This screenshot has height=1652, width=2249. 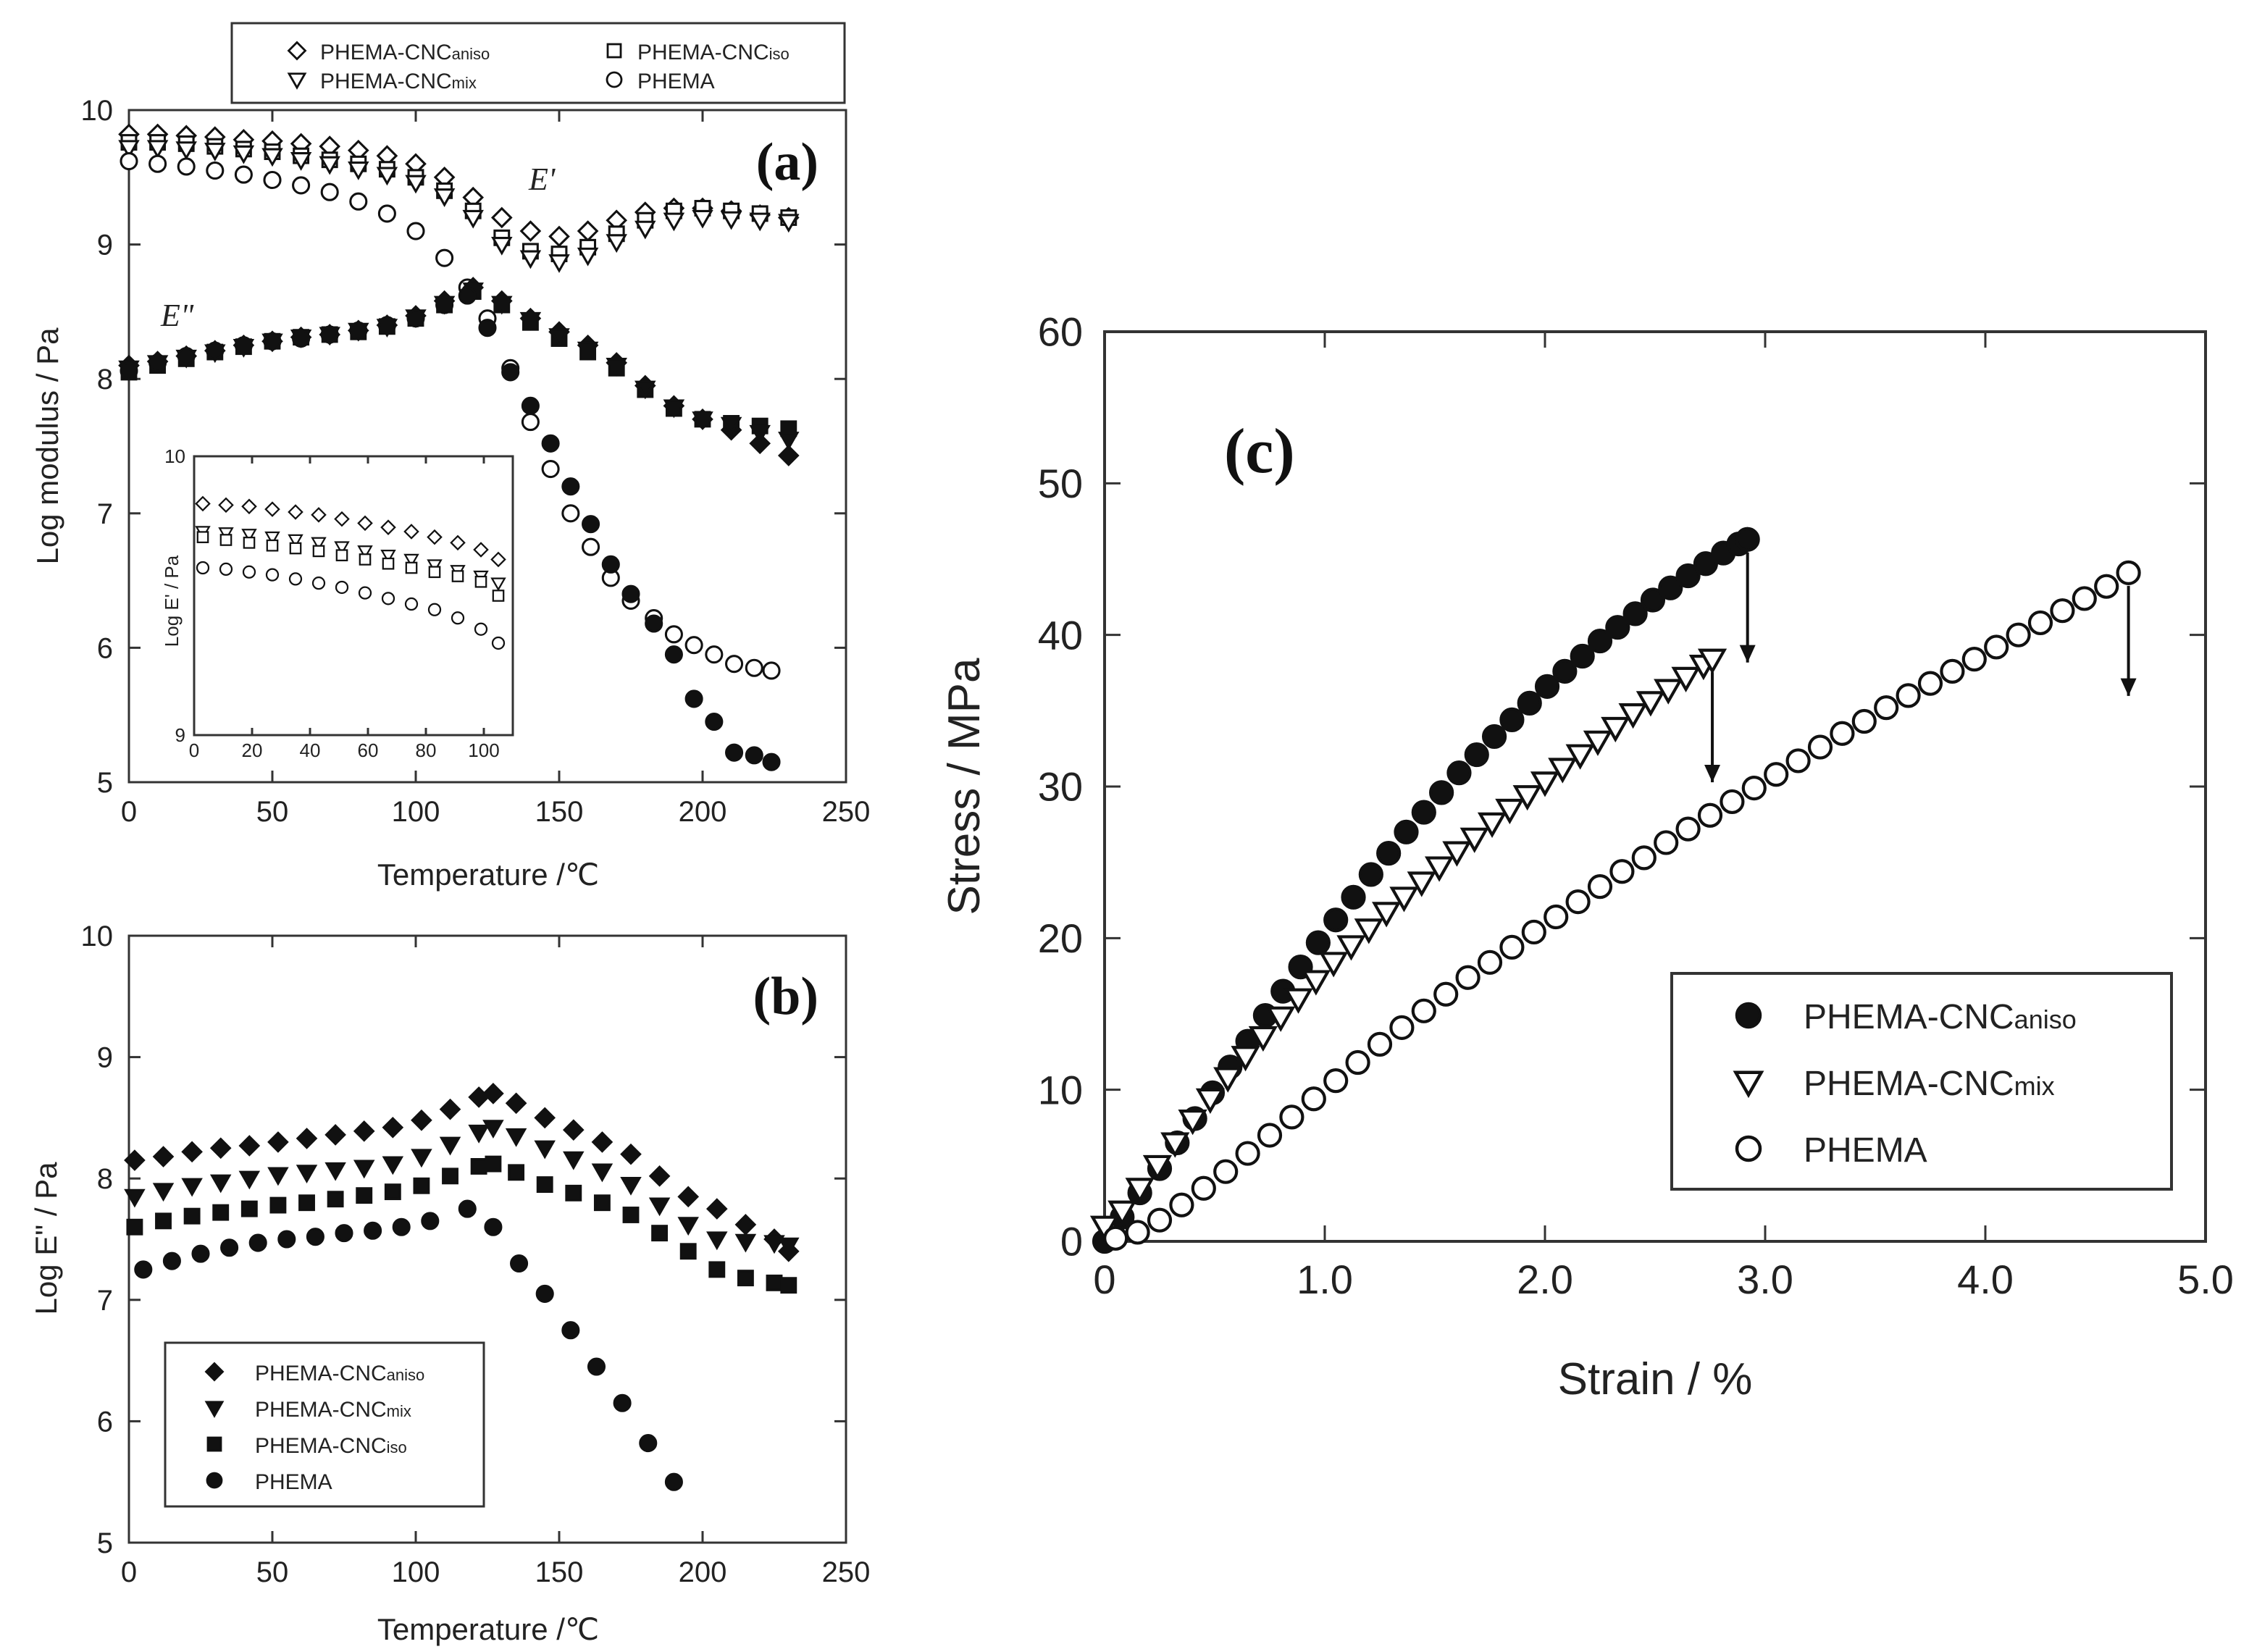 What do you see at coordinates (462, 1287) in the screenshot?
I see `panel-b-marks` at bounding box center [462, 1287].